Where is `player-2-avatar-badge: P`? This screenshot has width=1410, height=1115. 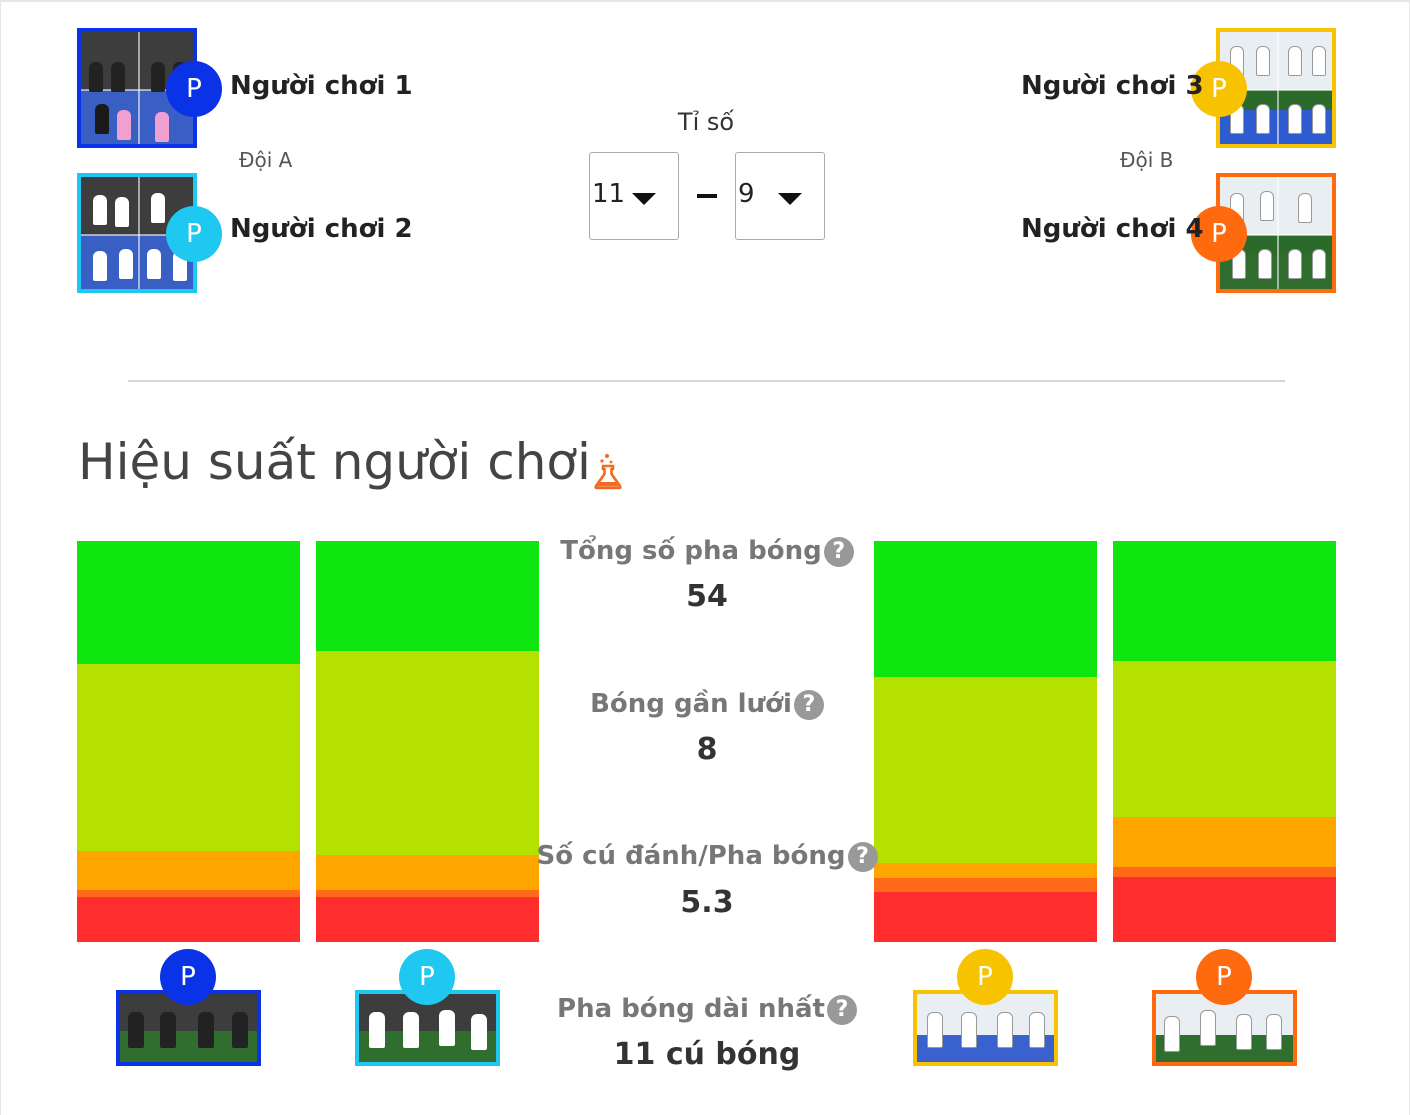
player-2-avatar-badge: P is located at coordinates (194, 234).